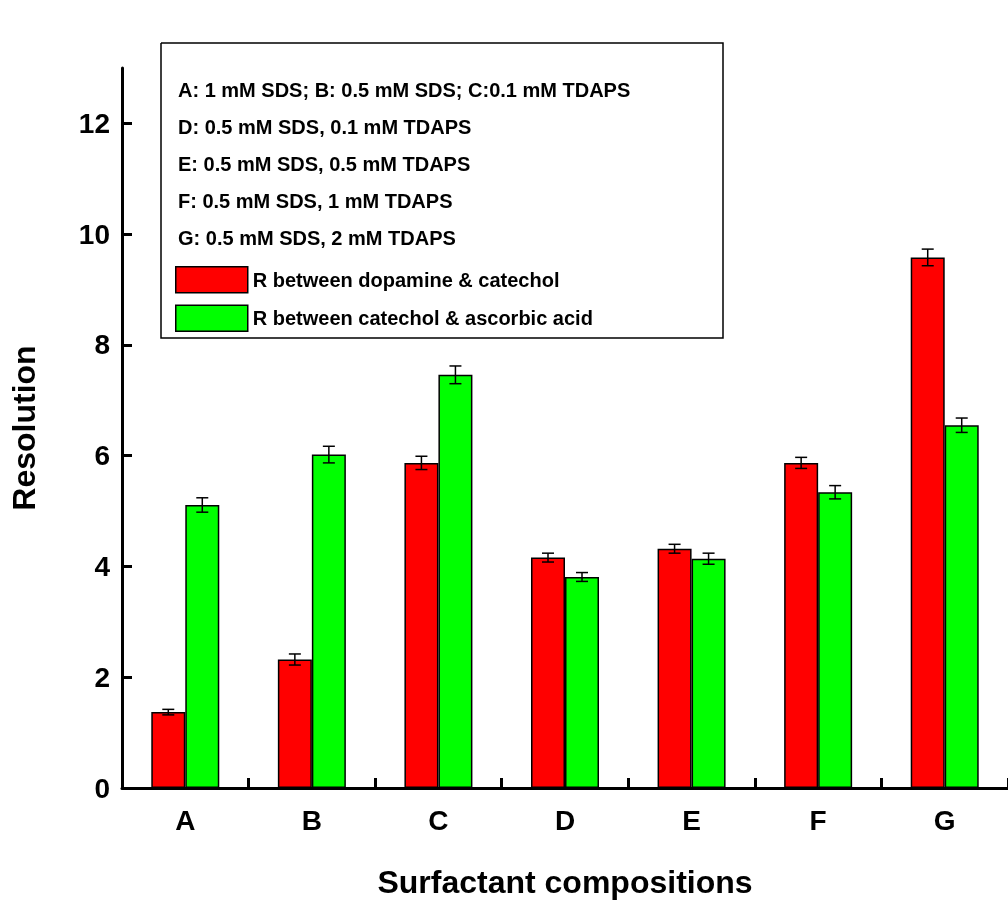  What do you see at coordinates (565, 820) in the screenshot?
I see `x-tick-label: D` at bounding box center [565, 820].